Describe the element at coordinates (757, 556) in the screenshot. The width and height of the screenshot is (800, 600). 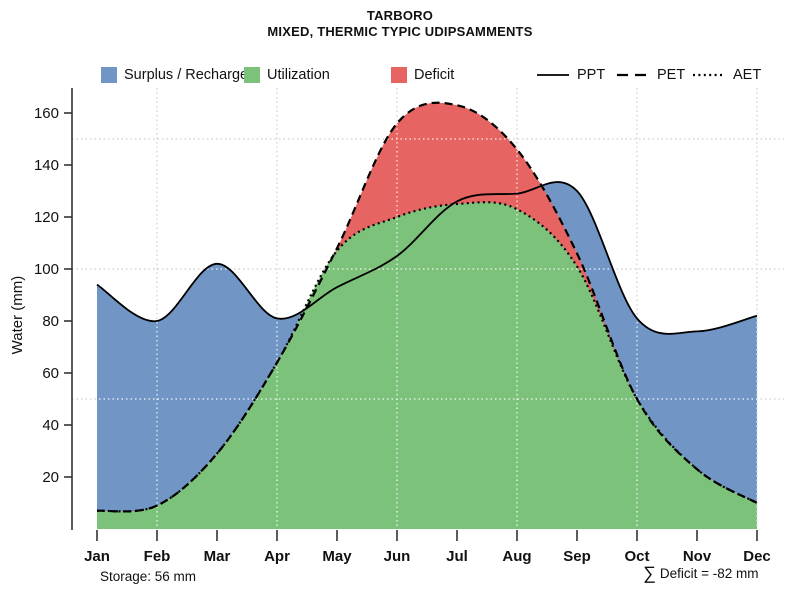
I see `x-tick-label: Dec` at that location.